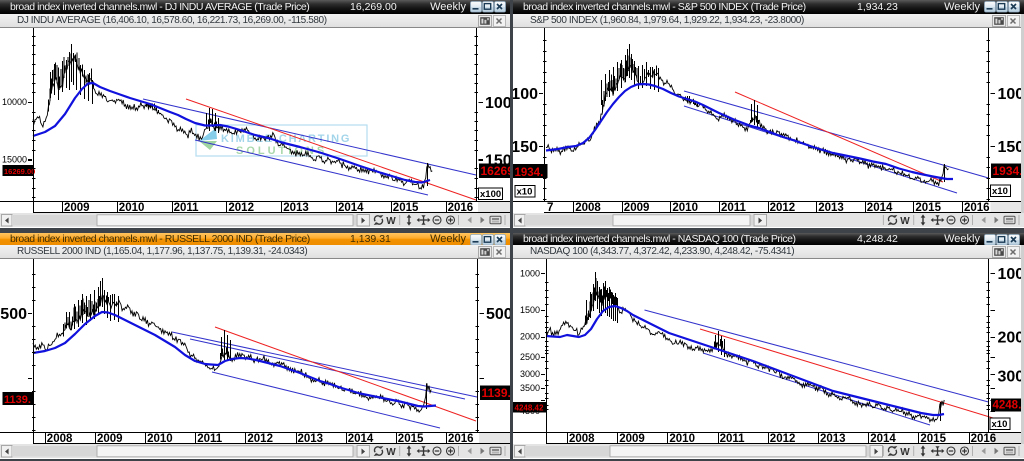 The image size is (1024, 461). What do you see at coordinates (530, 357) in the screenshot?
I see `svg-text: 2500` at bounding box center [530, 357].